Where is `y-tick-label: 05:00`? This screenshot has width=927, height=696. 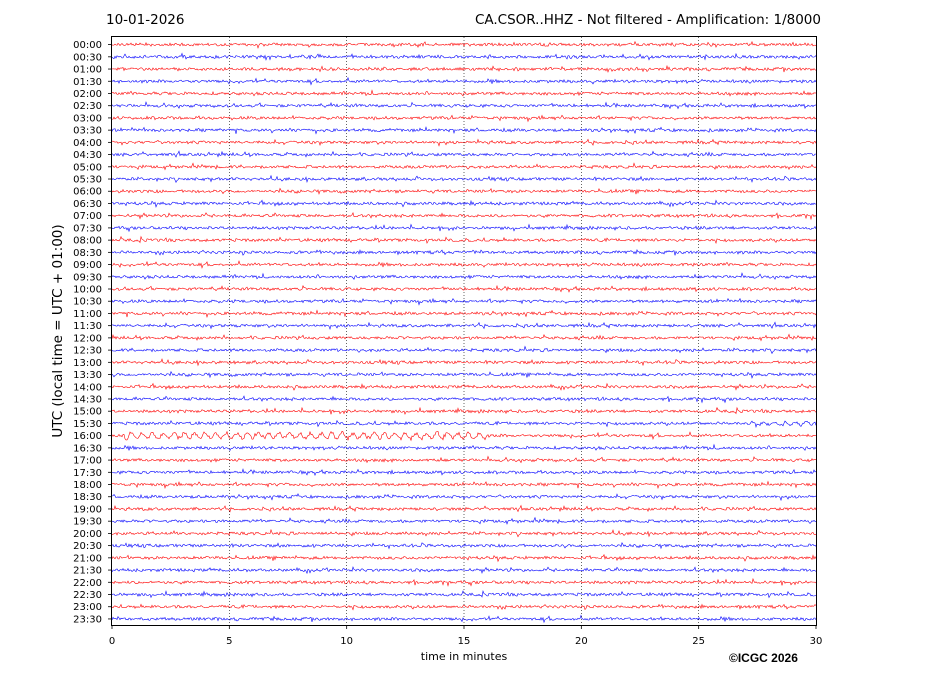
y-tick-label: 05:00 is located at coordinates (87, 167).